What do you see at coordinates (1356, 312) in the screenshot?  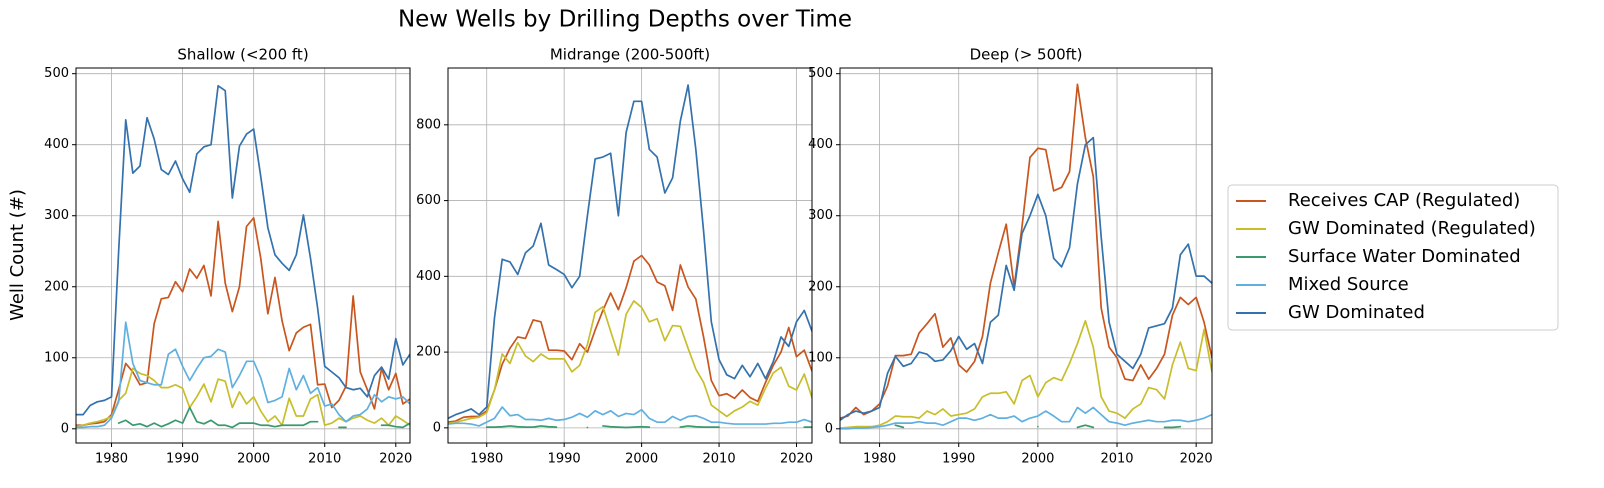 I see `legend-label: GW Dominated` at bounding box center [1356, 312].